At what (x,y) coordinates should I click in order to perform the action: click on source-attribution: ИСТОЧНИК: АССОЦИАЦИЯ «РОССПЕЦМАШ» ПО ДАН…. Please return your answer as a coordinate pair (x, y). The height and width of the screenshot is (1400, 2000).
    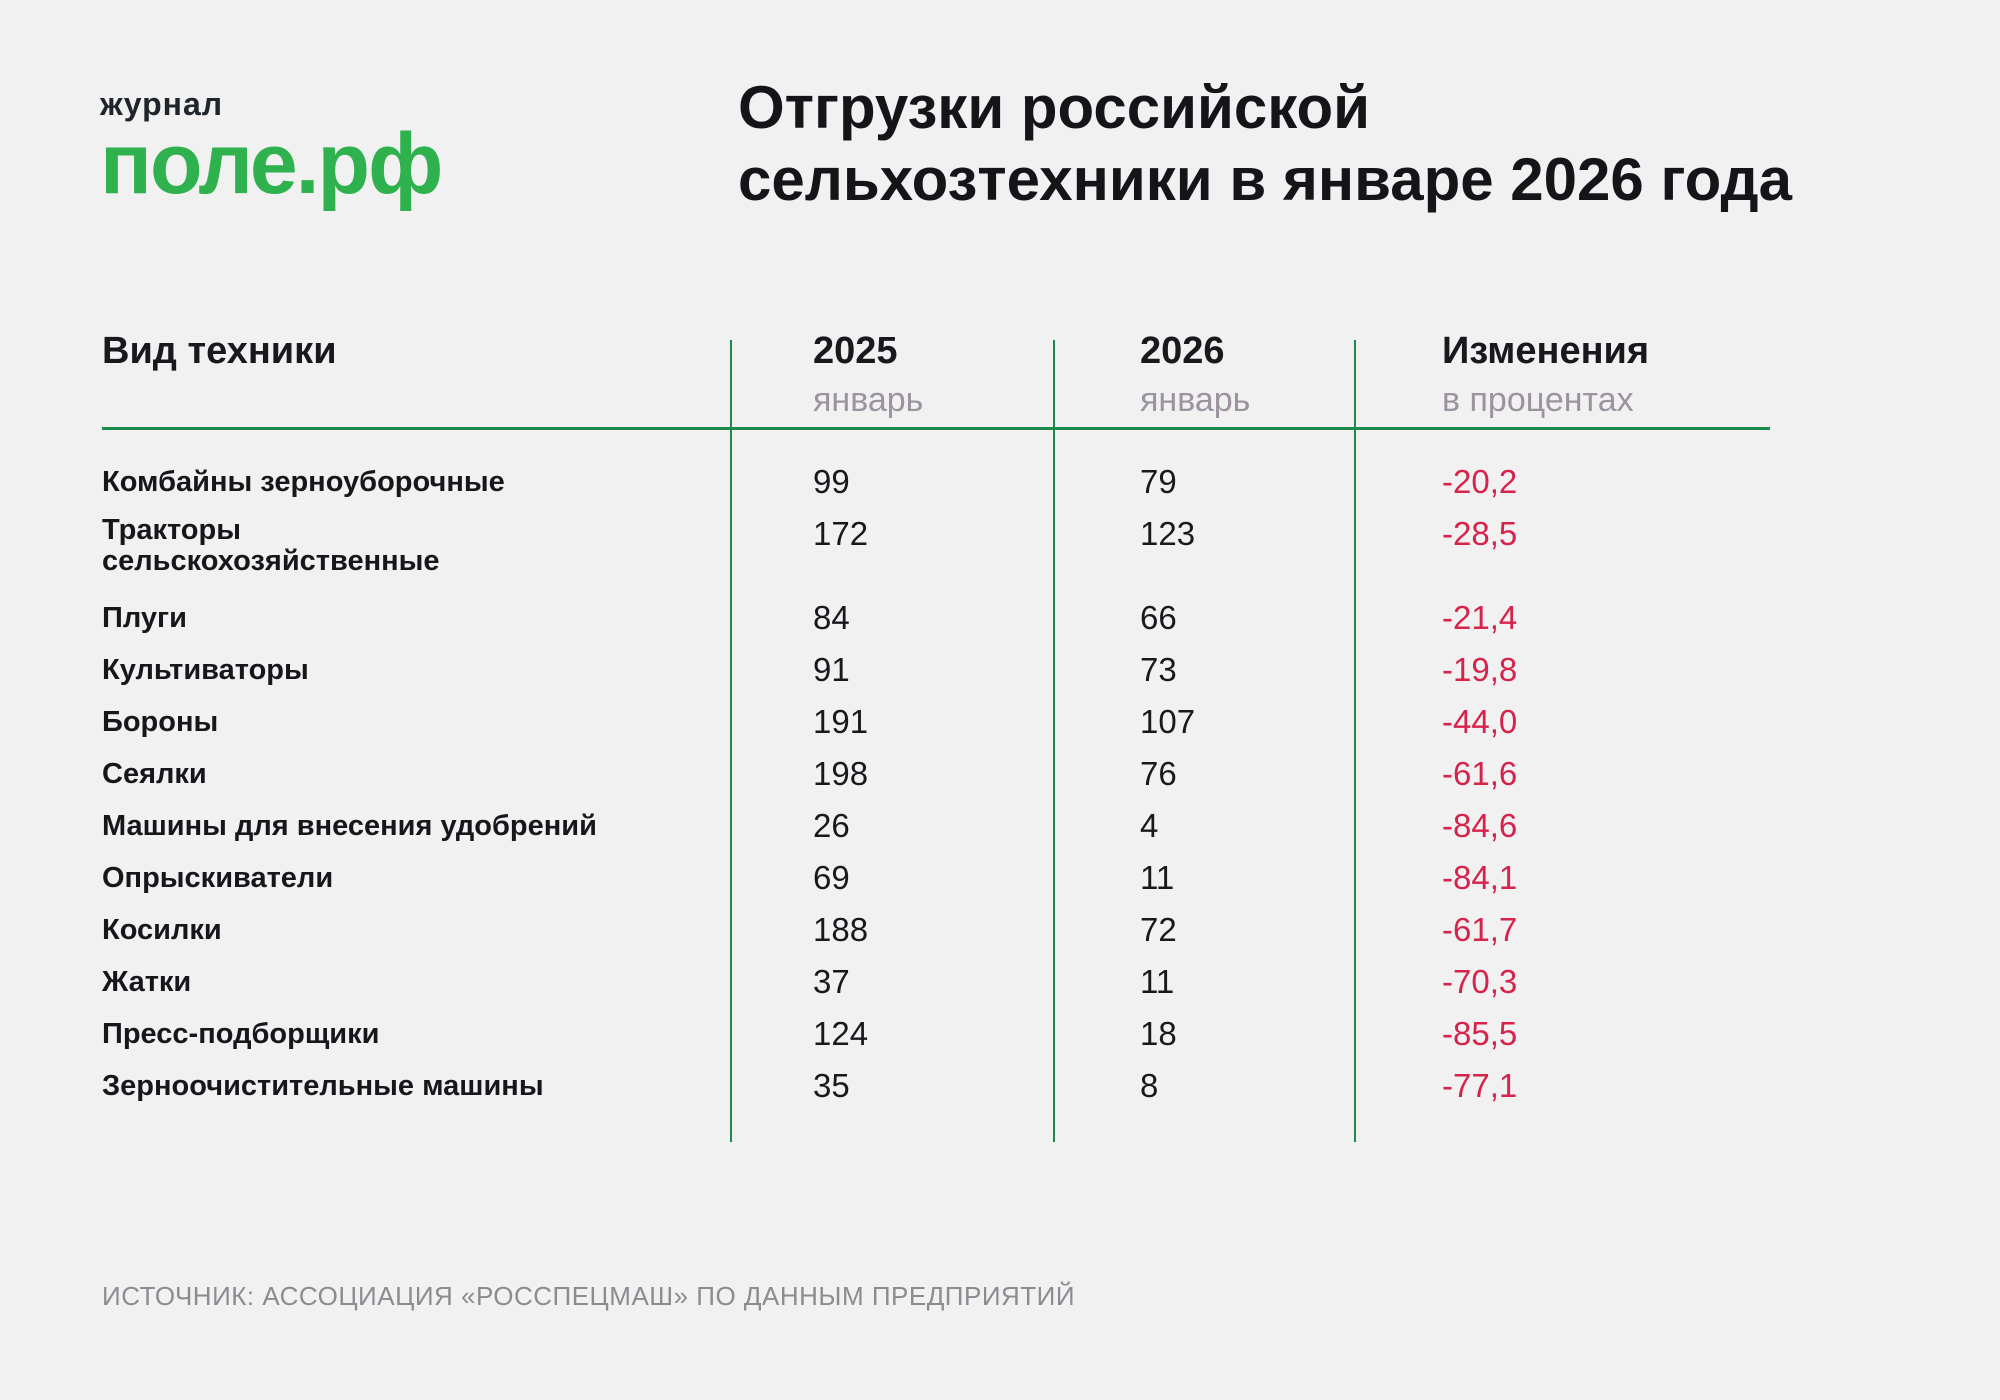
    Looking at the image, I should click on (589, 1296).